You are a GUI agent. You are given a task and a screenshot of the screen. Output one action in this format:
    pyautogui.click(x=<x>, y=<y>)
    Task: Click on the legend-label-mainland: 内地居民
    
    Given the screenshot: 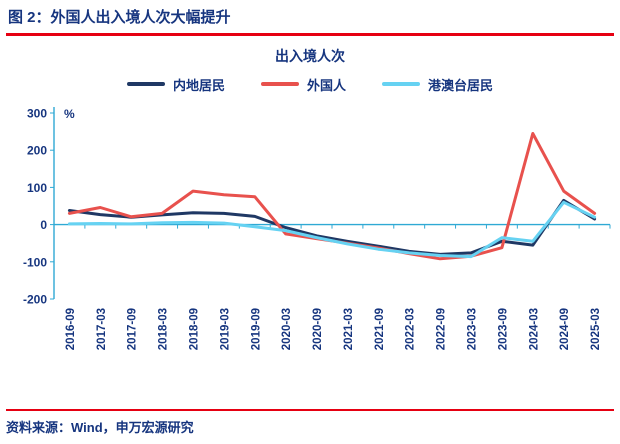 What is the action you would take?
    pyautogui.click(x=198, y=85)
    